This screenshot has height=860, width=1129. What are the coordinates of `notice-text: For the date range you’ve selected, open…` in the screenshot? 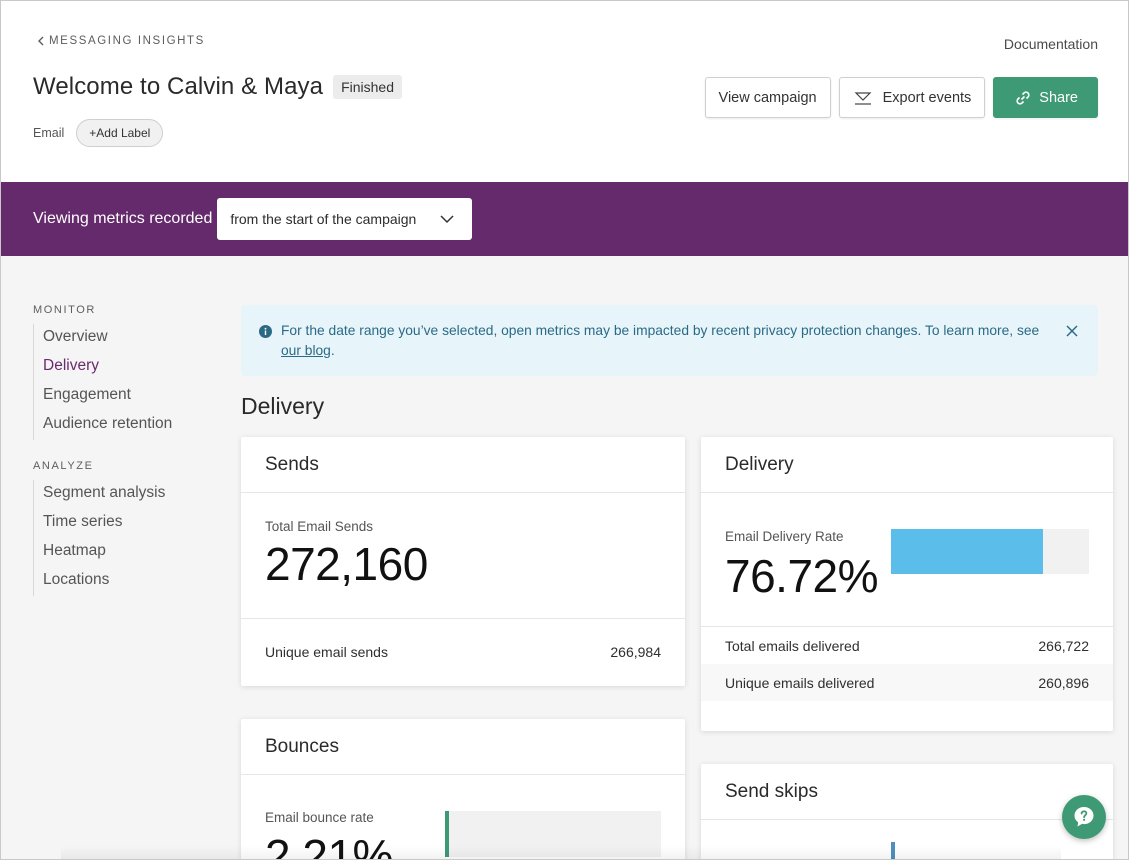 It's located at (661, 341).